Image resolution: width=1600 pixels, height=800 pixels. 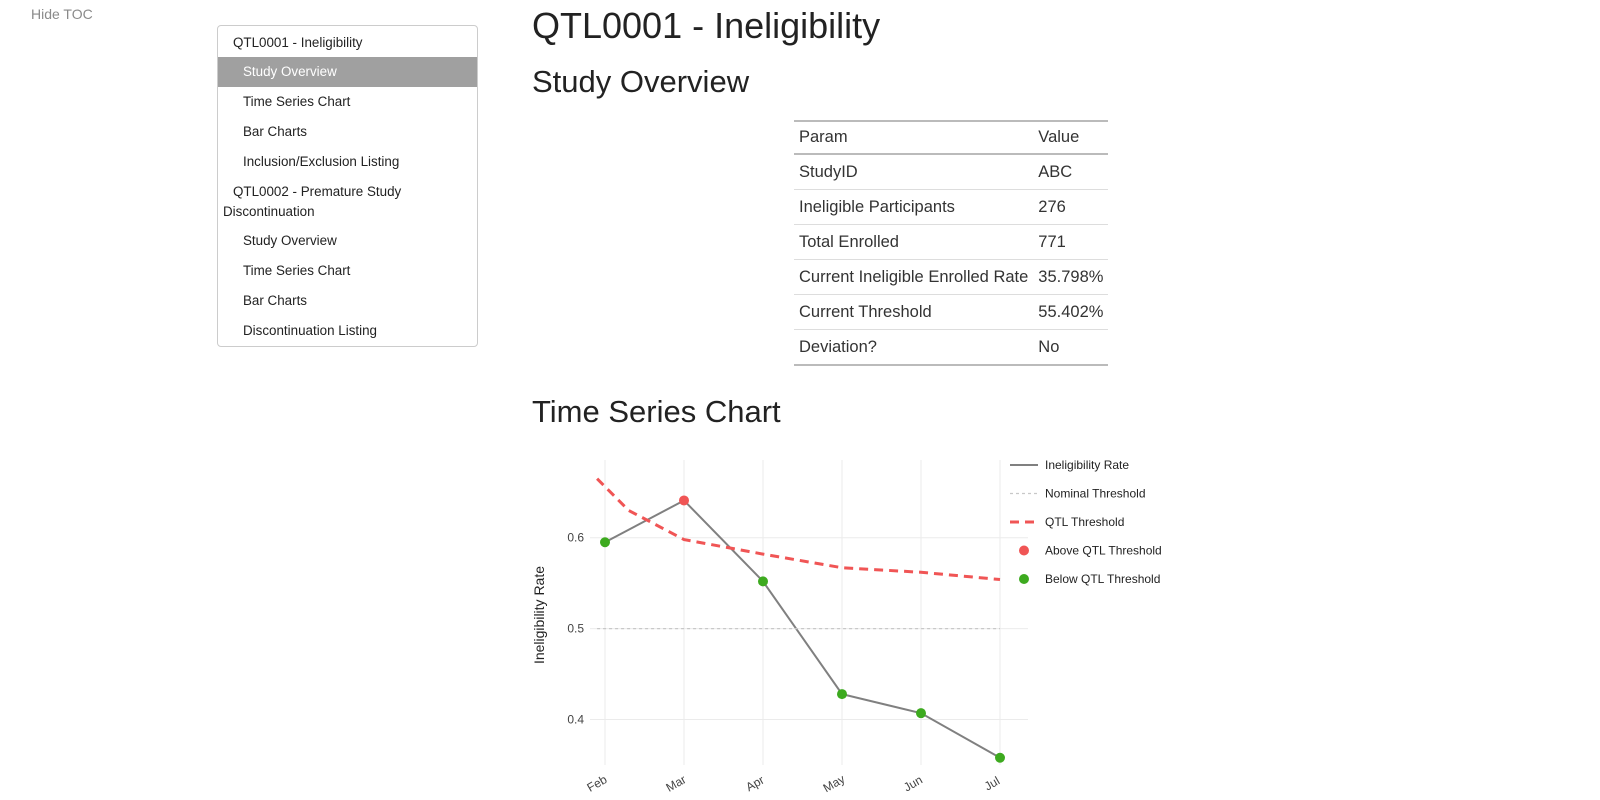 What do you see at coordinates (992, 784) in the screenshot?
I see `x-tick-label: Jul` at bounding box center [992, 784].